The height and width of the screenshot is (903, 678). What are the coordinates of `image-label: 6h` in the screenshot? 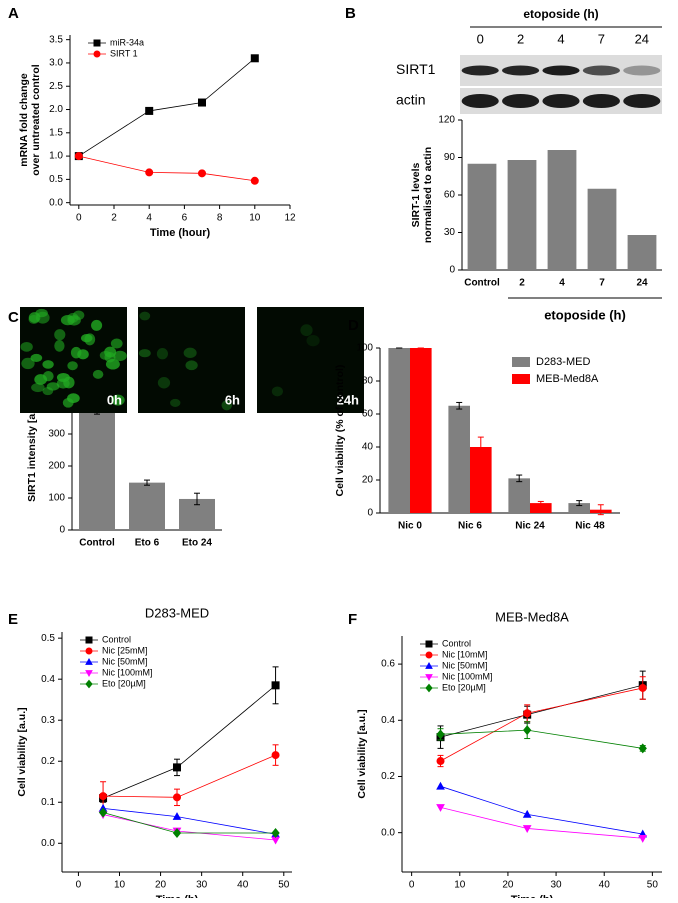 It's located at (232, 399).